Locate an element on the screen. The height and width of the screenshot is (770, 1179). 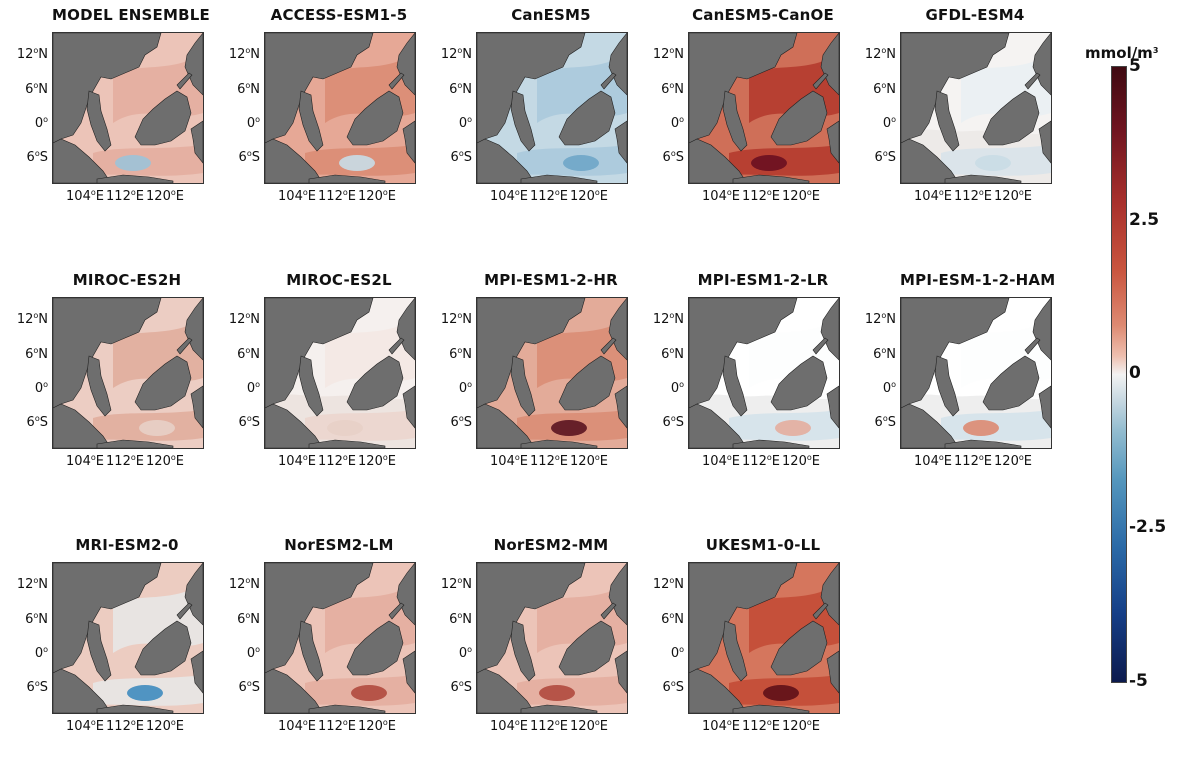
map-panel: MPI-ESM1-2-LR 12oN 6oN 0o 6oS 104oE 112oE 120oE is located at coordinates (741, 385).